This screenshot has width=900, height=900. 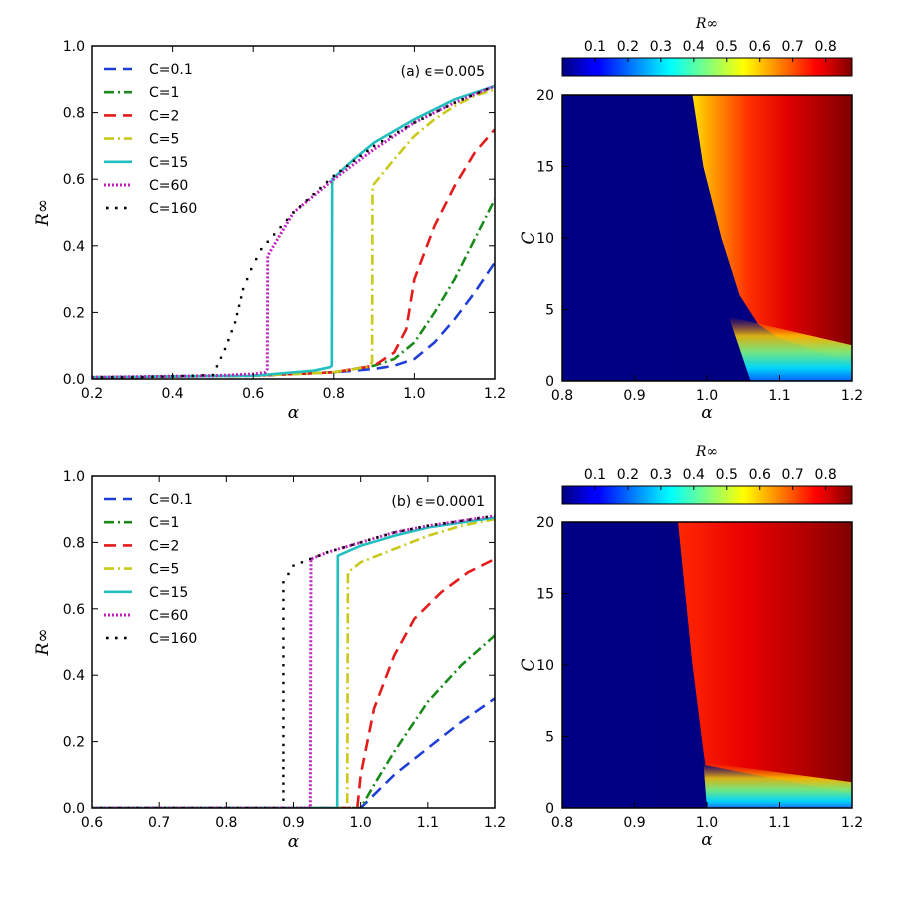 I want to click on y-tick-label: 0.0, so click(x=74, y=380).